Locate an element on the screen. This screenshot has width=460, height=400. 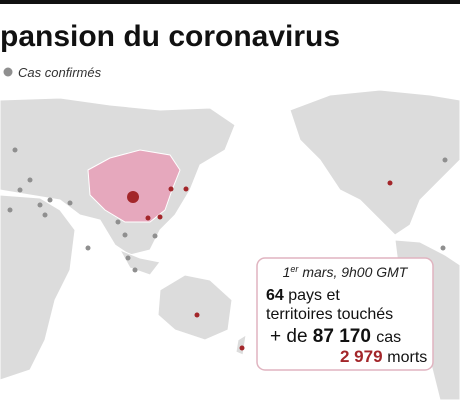
top-bar is located at coordinates (230, 2).